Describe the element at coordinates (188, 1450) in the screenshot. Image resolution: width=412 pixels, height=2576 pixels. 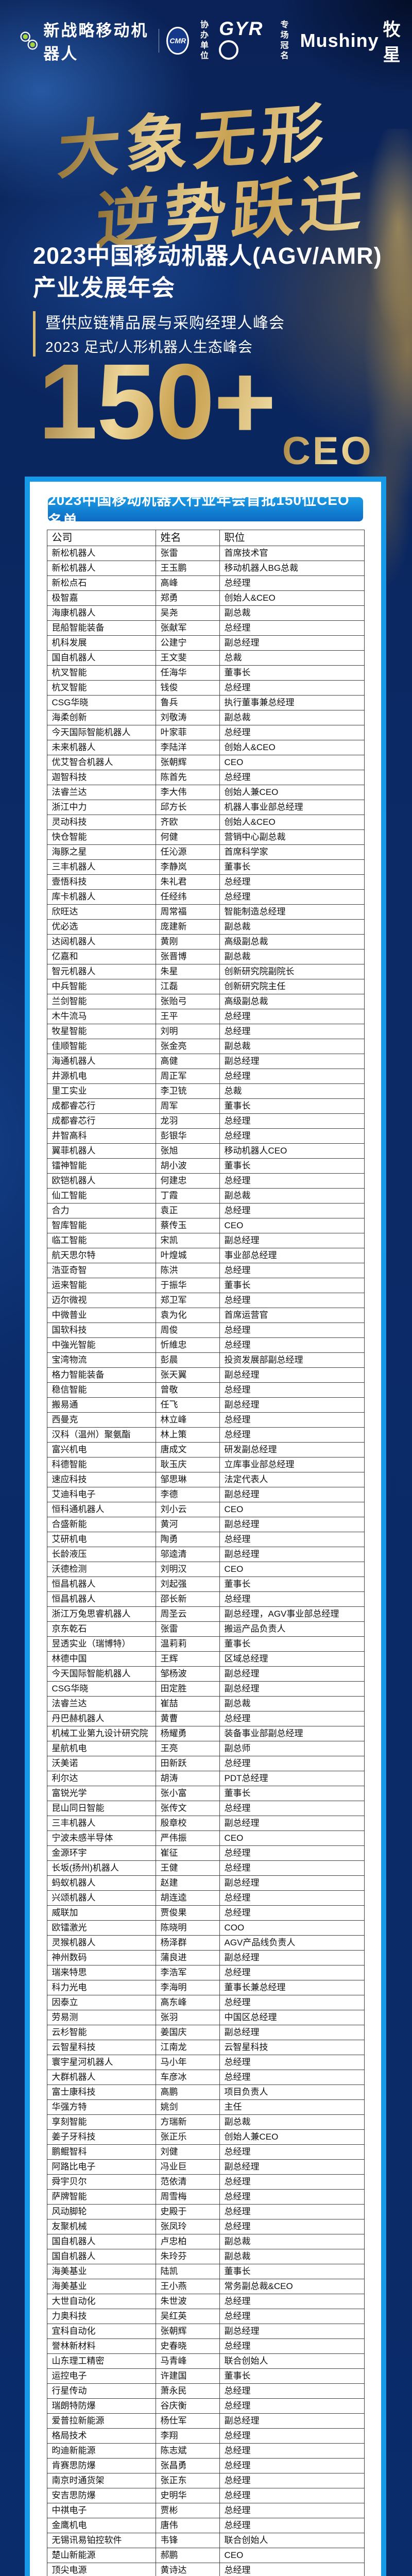
I see `table-cell: 唐成文` at that location.